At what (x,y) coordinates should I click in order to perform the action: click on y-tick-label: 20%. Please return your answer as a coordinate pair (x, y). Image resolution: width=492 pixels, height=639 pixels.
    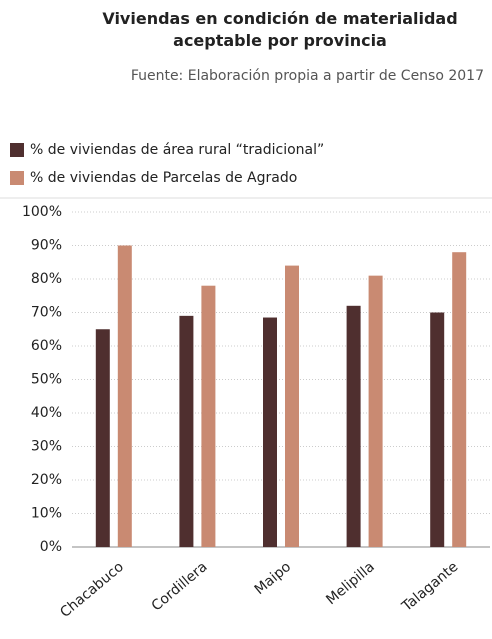
    Looking at the image, I should click on (46, 480).